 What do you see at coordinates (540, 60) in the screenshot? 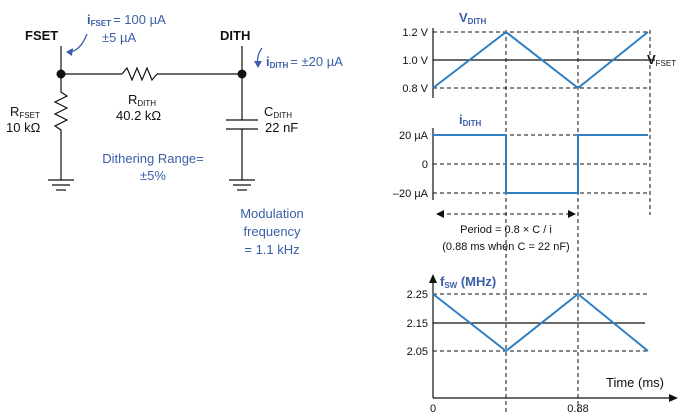
I see `vdith-waveform` at bounding box center [540, 60].